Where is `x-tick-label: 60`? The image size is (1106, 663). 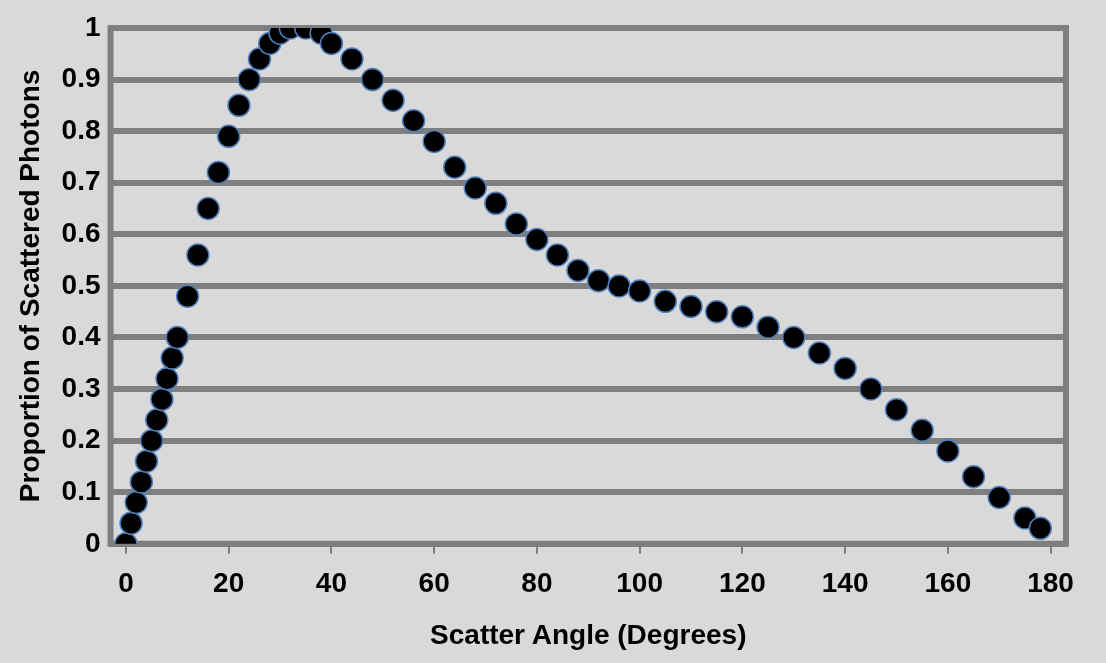 x-tick-label: 60 is located at coordinates (434, 583).